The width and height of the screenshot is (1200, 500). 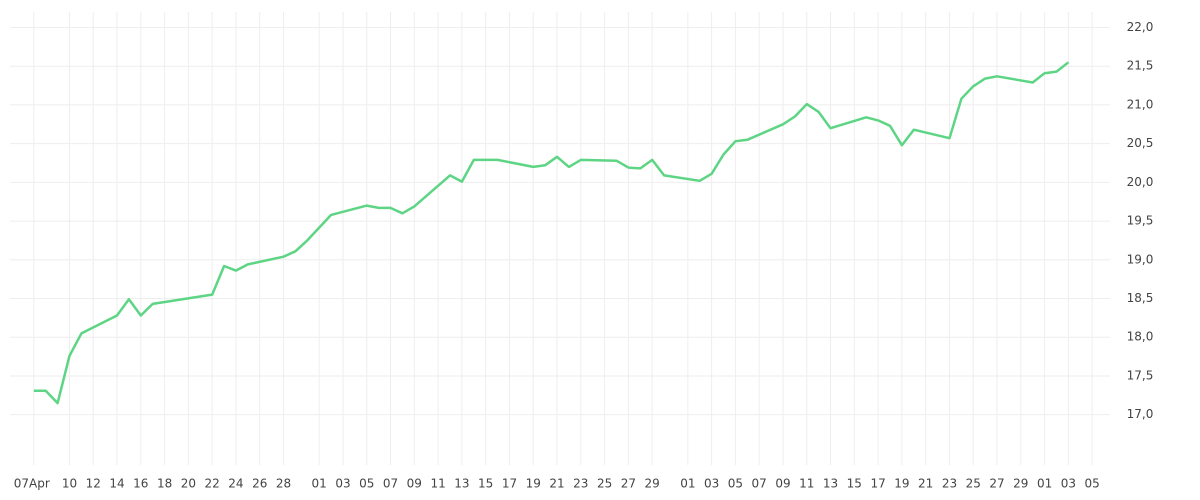 What do you see at coordinates (1140, 143) in the screenshot?
I see `y-tick-label: 20,5` at bounding box center [1140, 143].